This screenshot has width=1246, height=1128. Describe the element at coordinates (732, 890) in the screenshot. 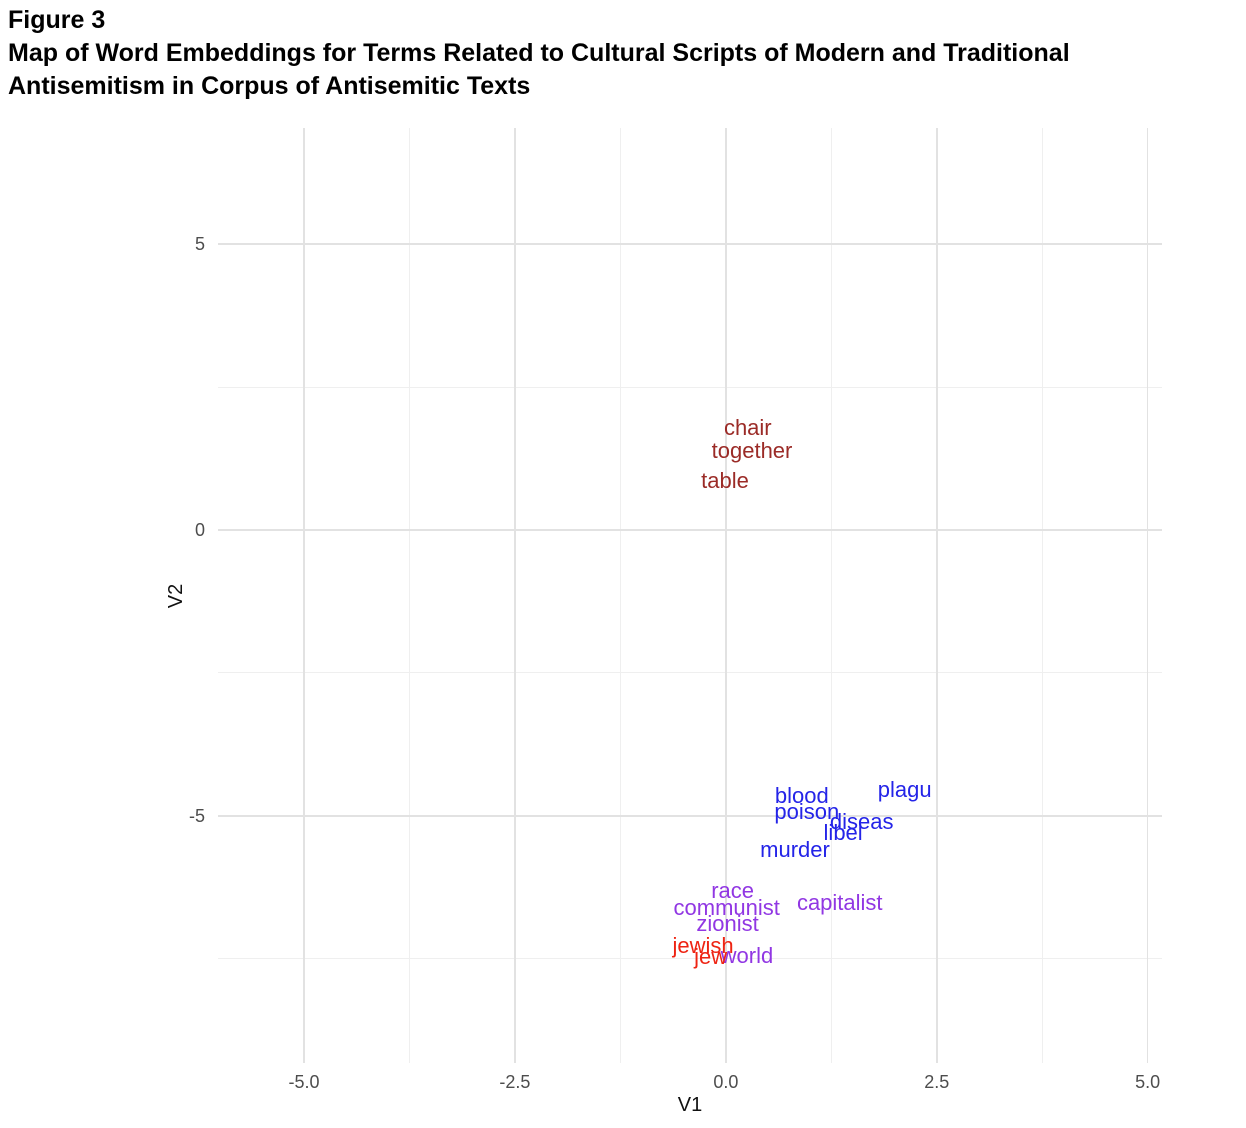

I see `word-label-race: race` at that location.